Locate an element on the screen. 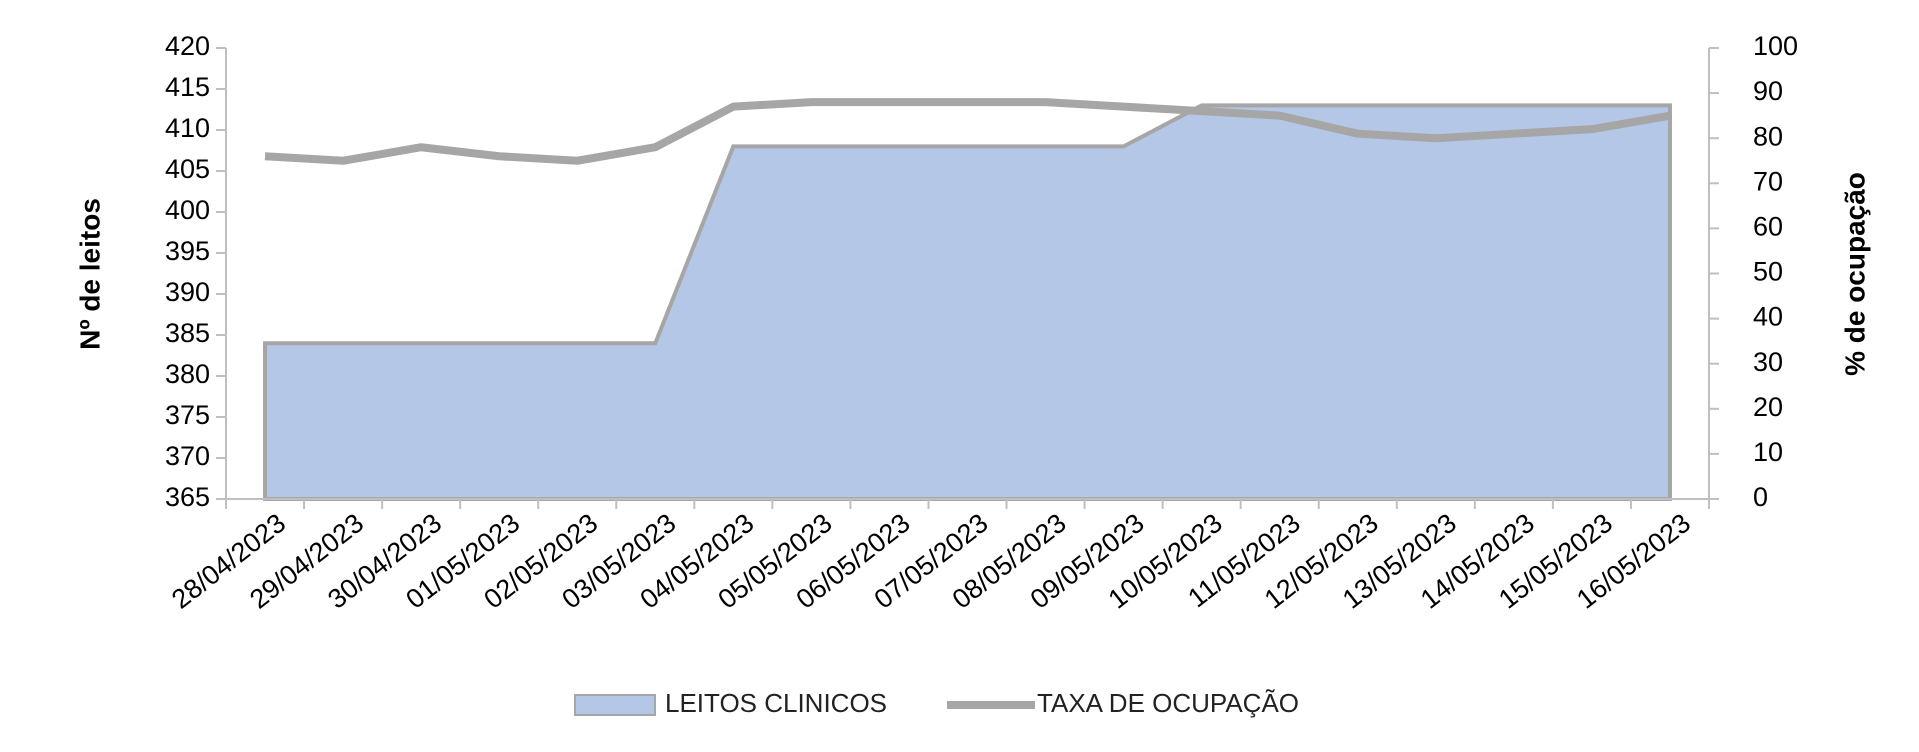  y2-tick-label: 10 is located at coordinates (1768, 452).